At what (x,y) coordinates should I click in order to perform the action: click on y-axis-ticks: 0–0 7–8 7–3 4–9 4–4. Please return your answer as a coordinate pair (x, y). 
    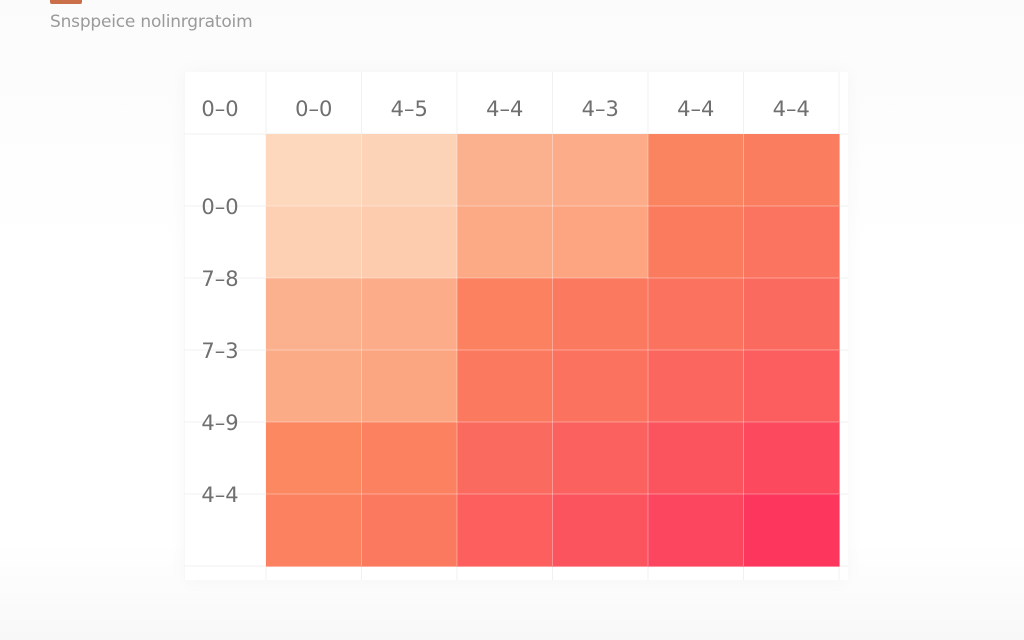
    Looking at the image, I should click on (219, 351).